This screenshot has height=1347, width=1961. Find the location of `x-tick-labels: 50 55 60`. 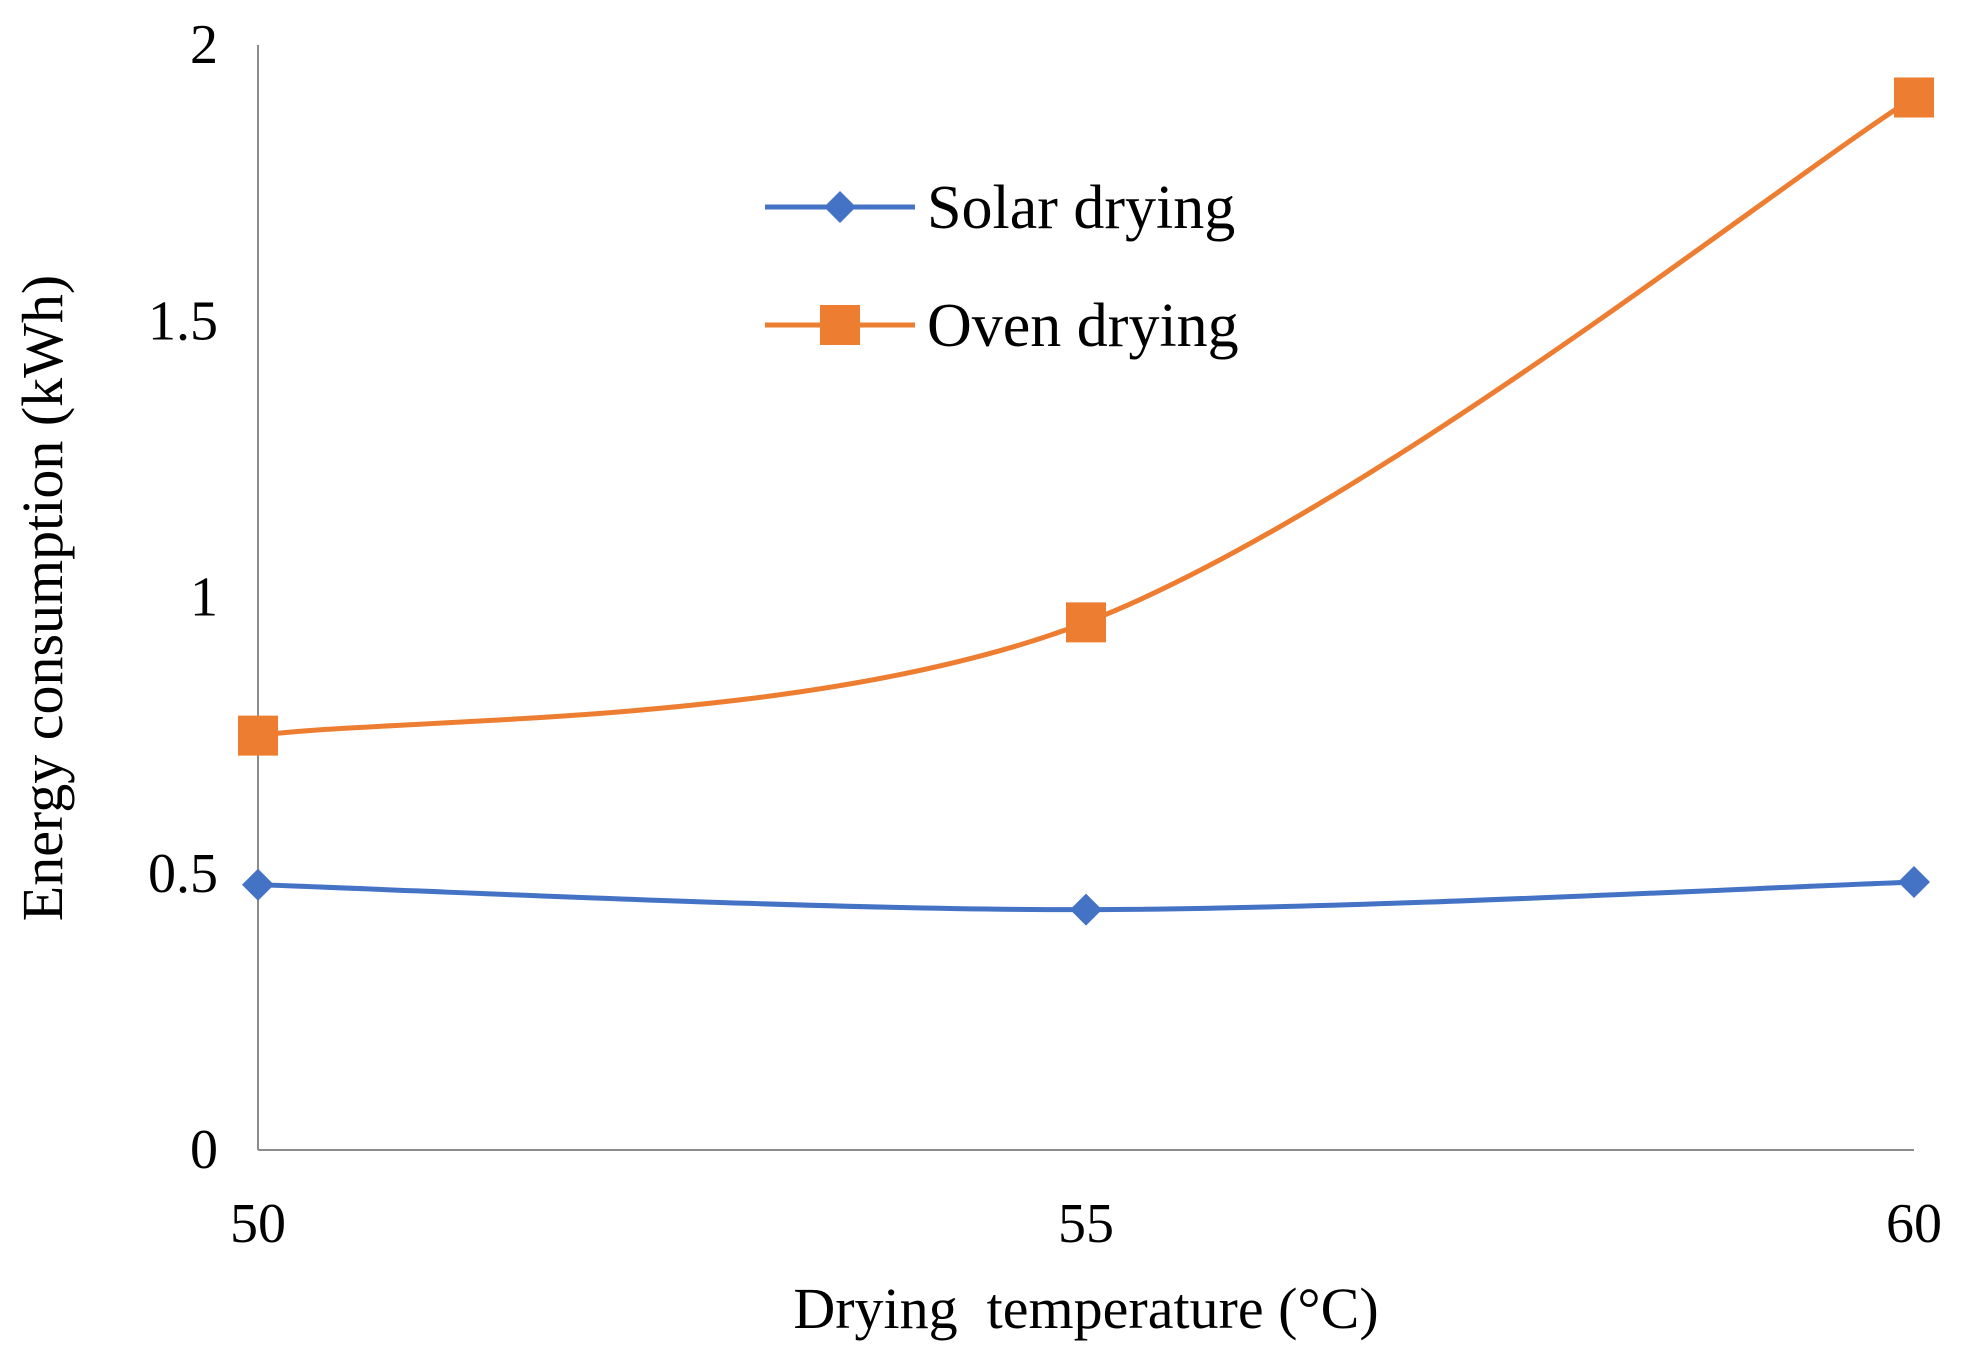

x-tick-labels: 50 55 60 is located at coordinates (1086, 1224).